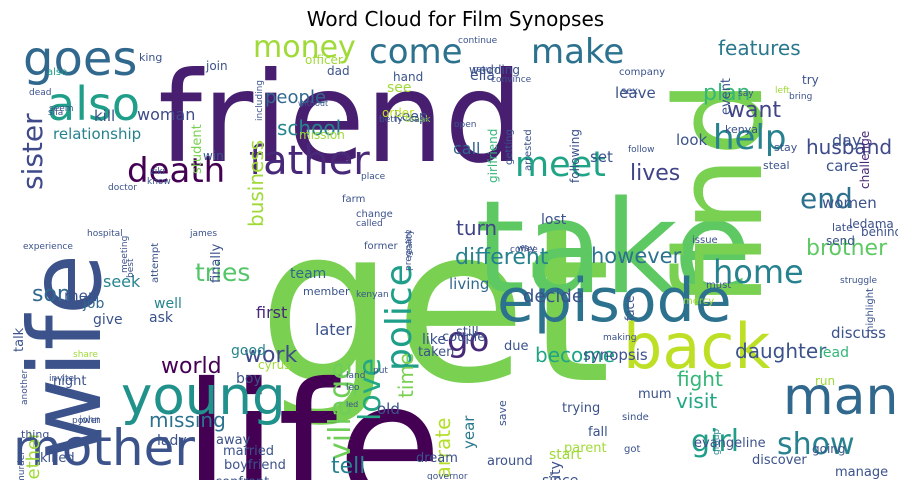 Image resolution: width=911 pixels, height=490 pixels. Describe the element at coordinates (865, 159) in the screenshot. I see `word-challenge: challenge` at that location.